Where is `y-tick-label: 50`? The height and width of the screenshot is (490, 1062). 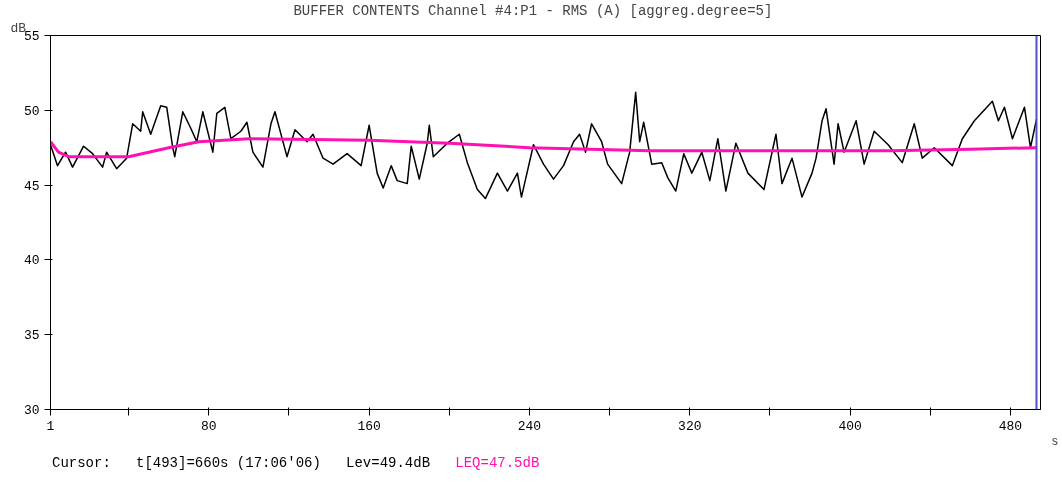 y-tick-label: 50 is located at coordinates (31, 111).